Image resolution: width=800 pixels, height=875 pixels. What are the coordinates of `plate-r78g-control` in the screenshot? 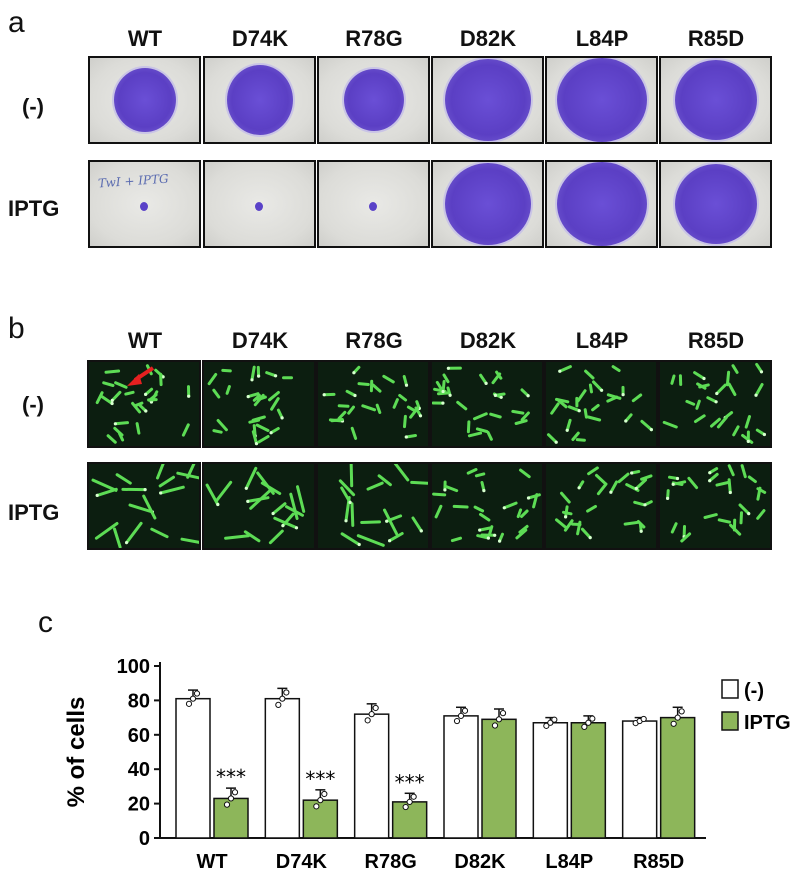 It's located at (373, 100).